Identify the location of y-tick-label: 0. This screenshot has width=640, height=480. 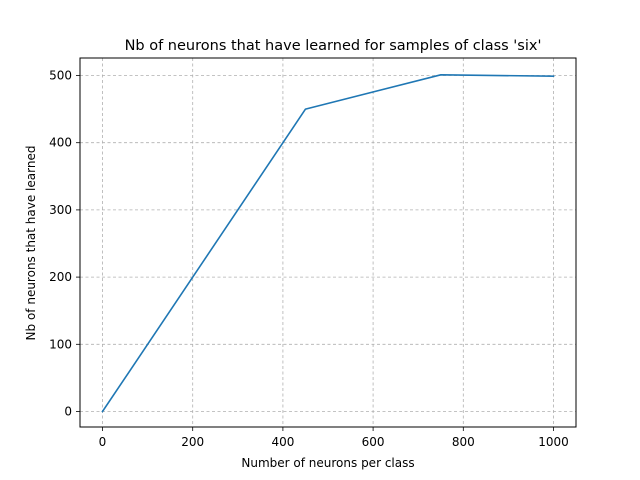
(68, 412).